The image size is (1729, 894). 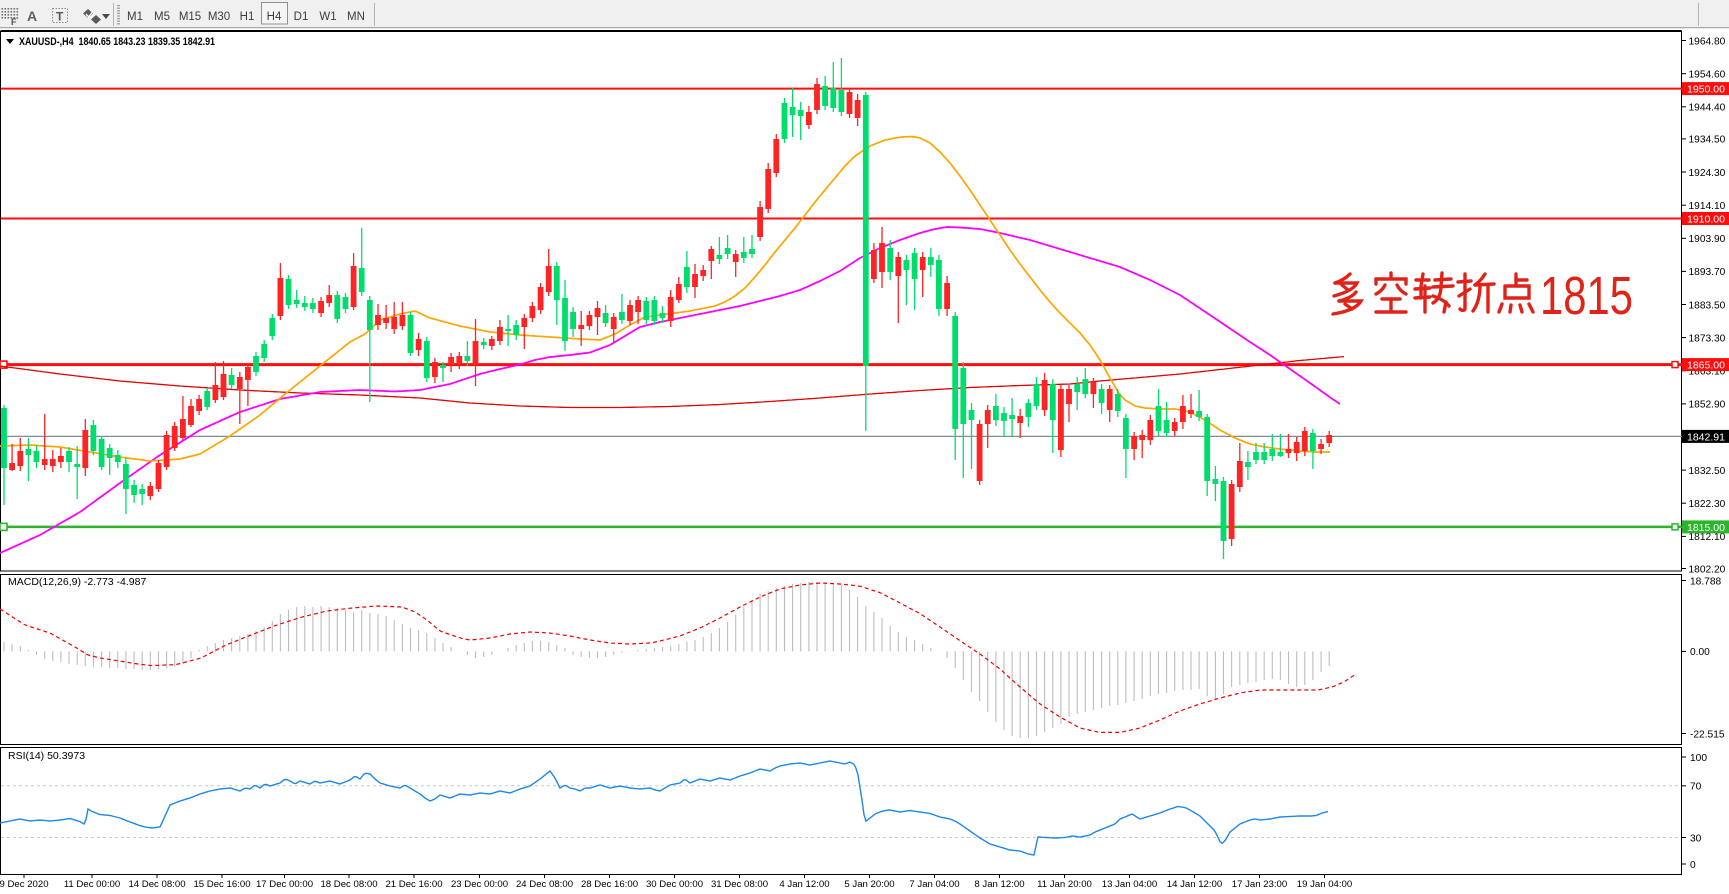 What do you see at coordinates (739, 884) in the screenshot?
I see `svg-text: 31 Dec 08:00` at bounding box center [739, 884].